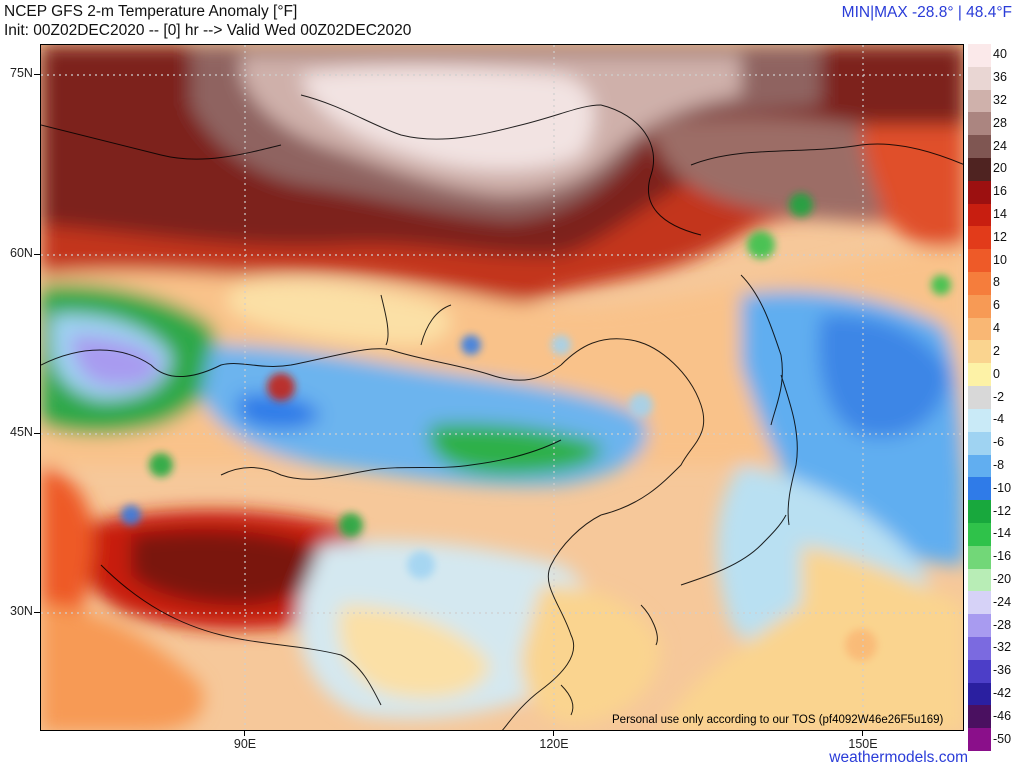 The width and height of the screenshot is (1024, 768). What do you see at coordinates (999, 419) in the screenshot?
I see `legend-label: -4` at bounding box center [999, 419].